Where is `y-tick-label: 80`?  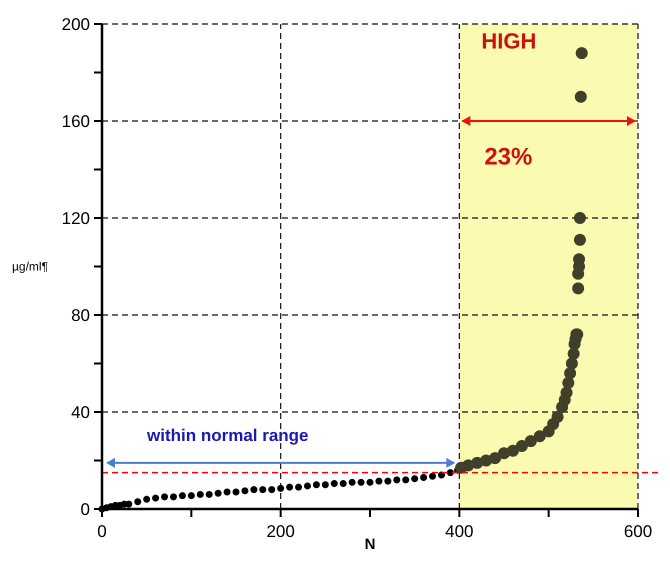
y-tick-label: 80 is located at coordinates (80, 315).